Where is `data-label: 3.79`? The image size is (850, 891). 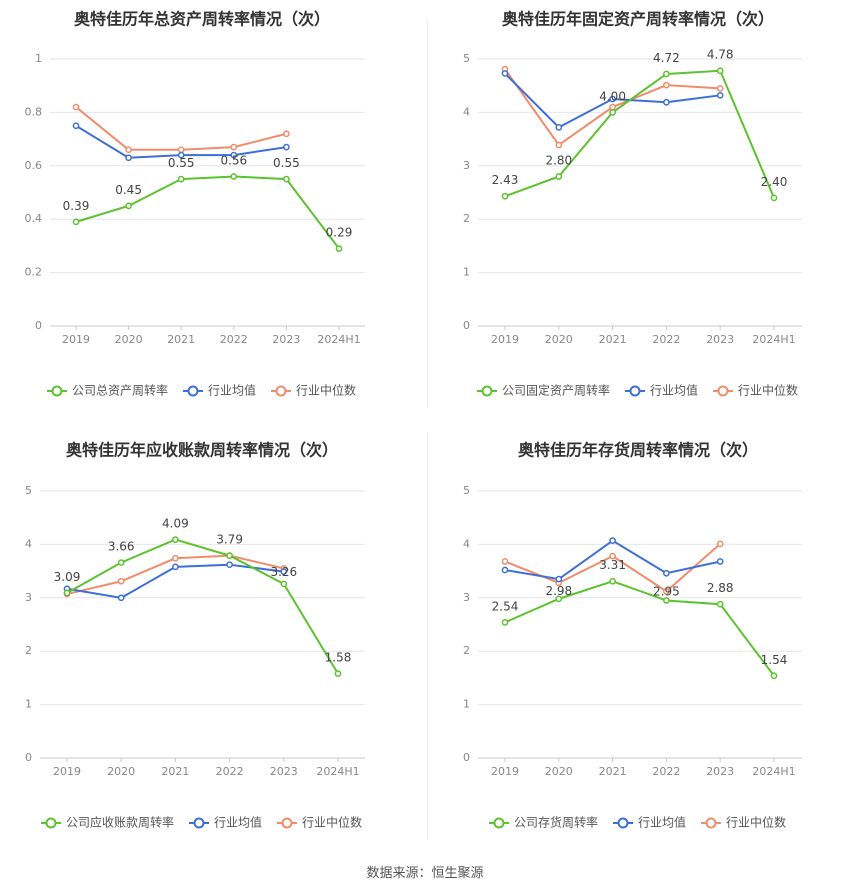
data-label: 3.79 is located at coordinates (229, 540).